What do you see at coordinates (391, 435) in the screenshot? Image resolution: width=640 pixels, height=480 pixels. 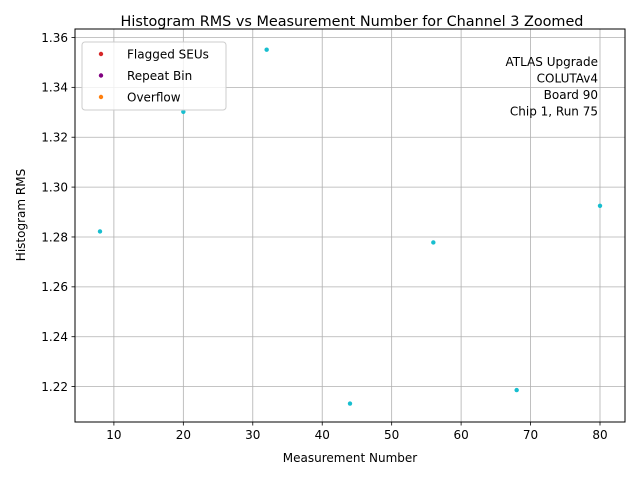 I see `x-tick-label: 50` at bounding box center [391, 435].